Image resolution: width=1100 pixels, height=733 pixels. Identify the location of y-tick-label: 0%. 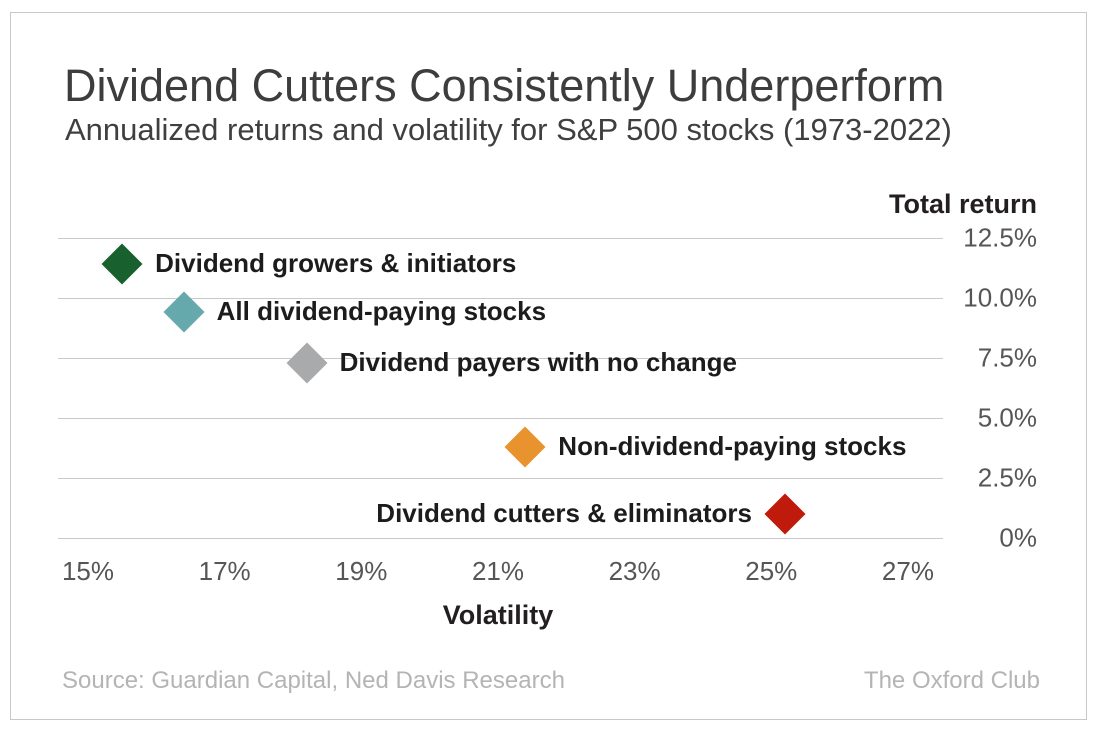
(1018, 537).